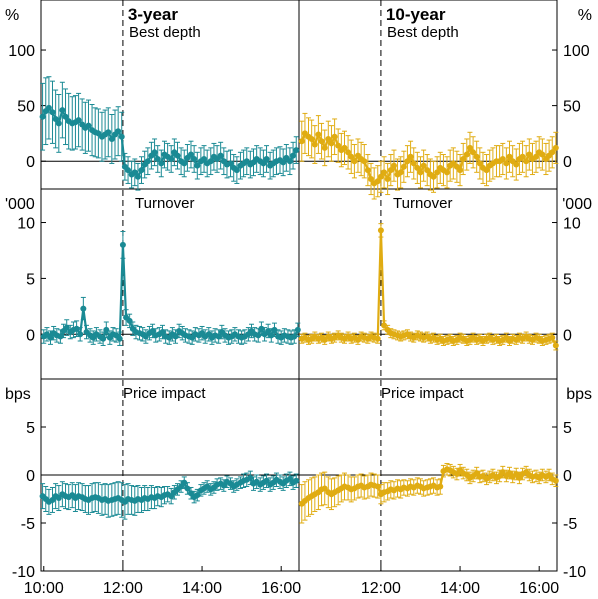  Describe the element at coordinates (460, 588) in the screenshot. I see `x-tick-label: 14:00` at that location.